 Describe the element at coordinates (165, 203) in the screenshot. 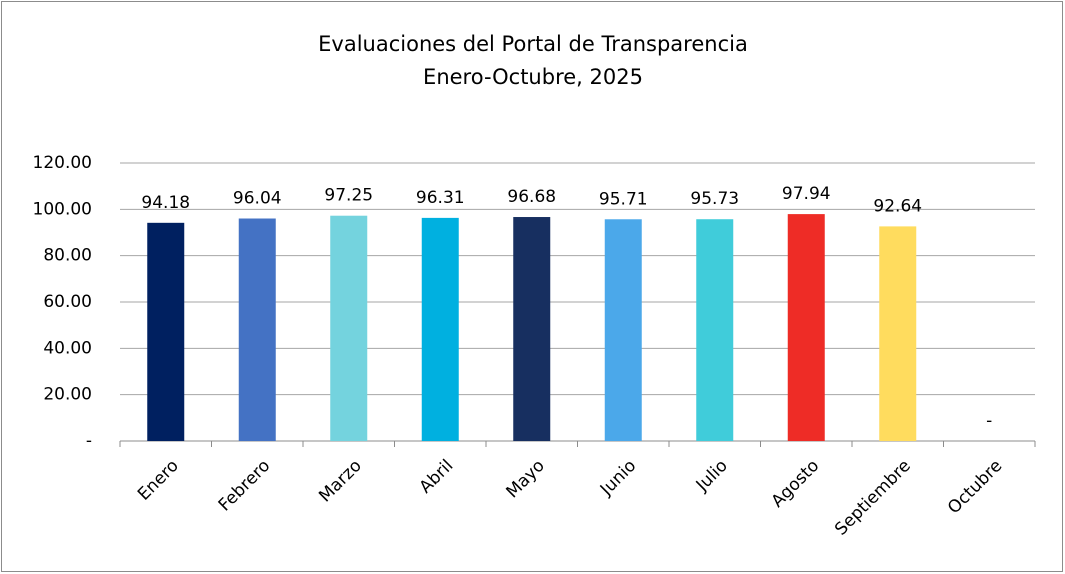

I see `value-label: 94.18` at that location.